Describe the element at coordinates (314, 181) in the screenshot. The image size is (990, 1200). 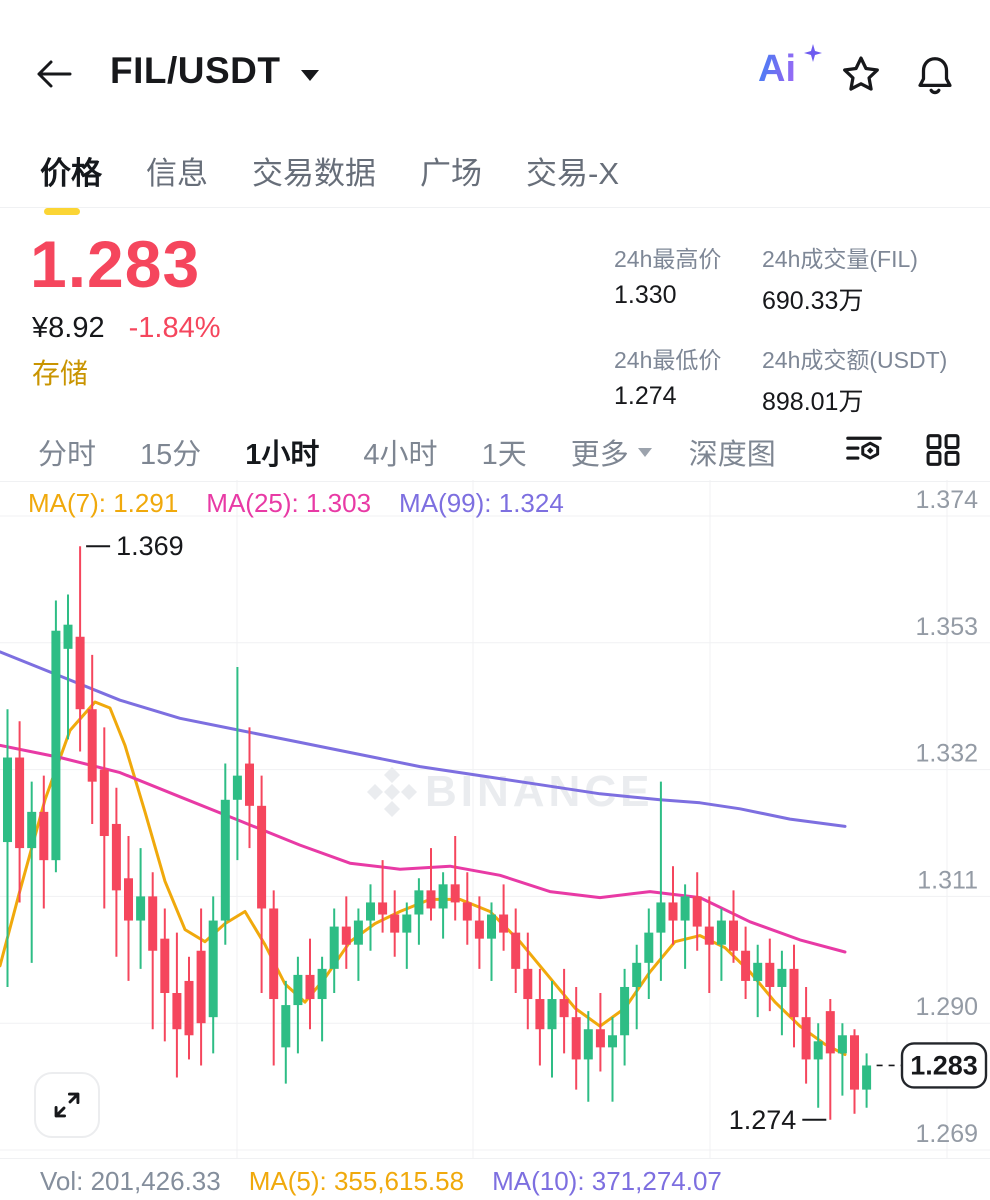
I see `tab-trading-data: 交易数据` at that location.